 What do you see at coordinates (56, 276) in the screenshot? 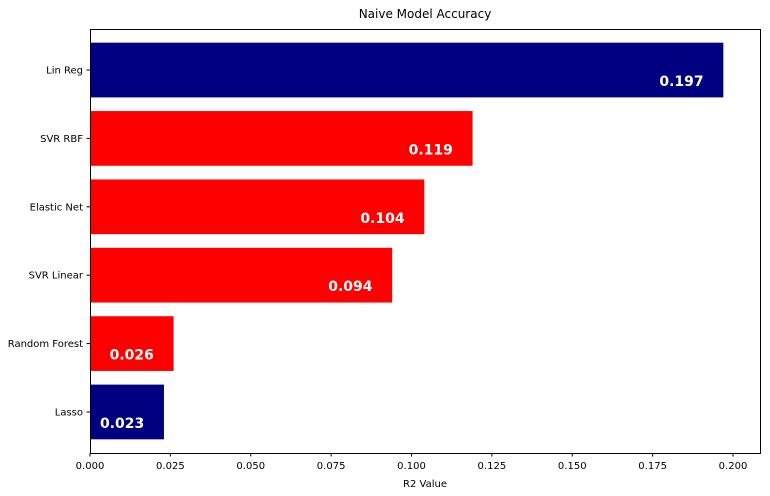
I see `y-tick-label: SVR Linear` at bounding box center [56, 276].